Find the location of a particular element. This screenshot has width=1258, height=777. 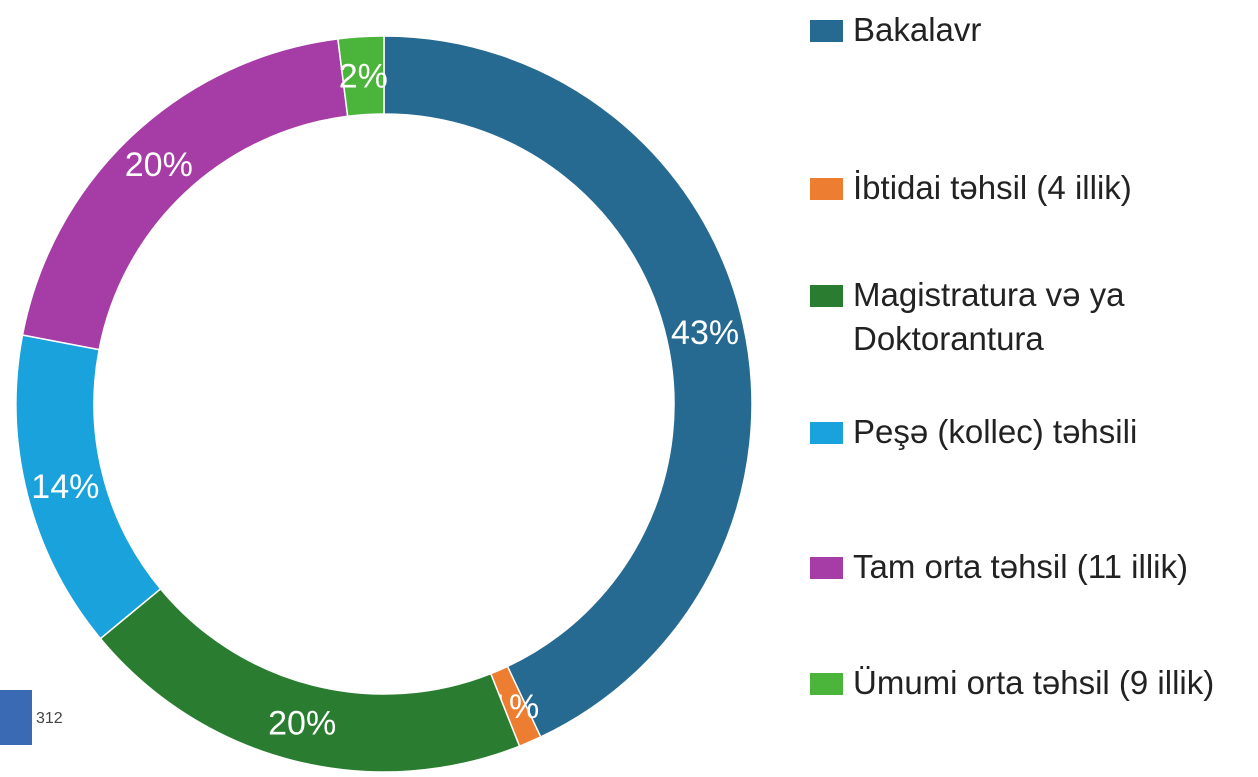

legend-label: Magistratura və ya Doktorantura is located at coordinates (989, 316).